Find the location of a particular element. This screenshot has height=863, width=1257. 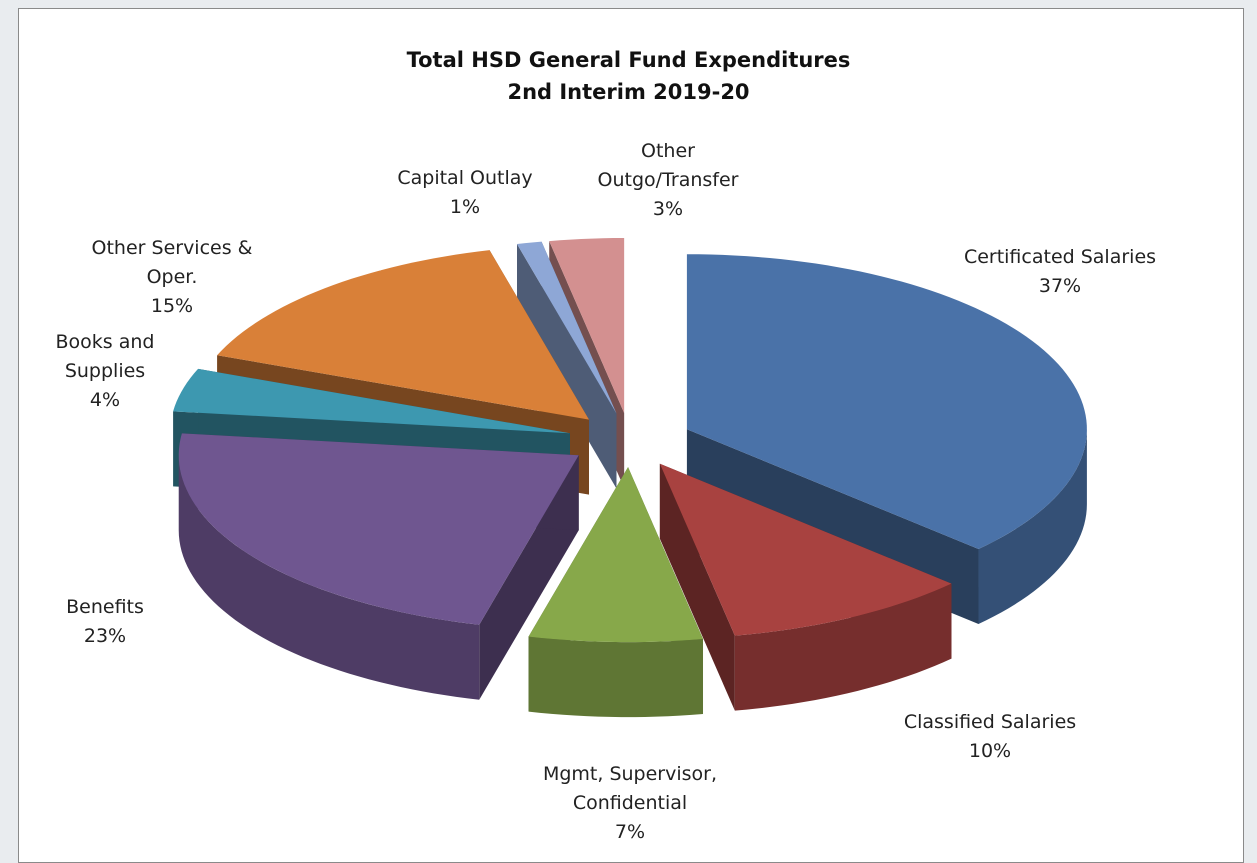

slice-wall is located at coordinates (697, 587).